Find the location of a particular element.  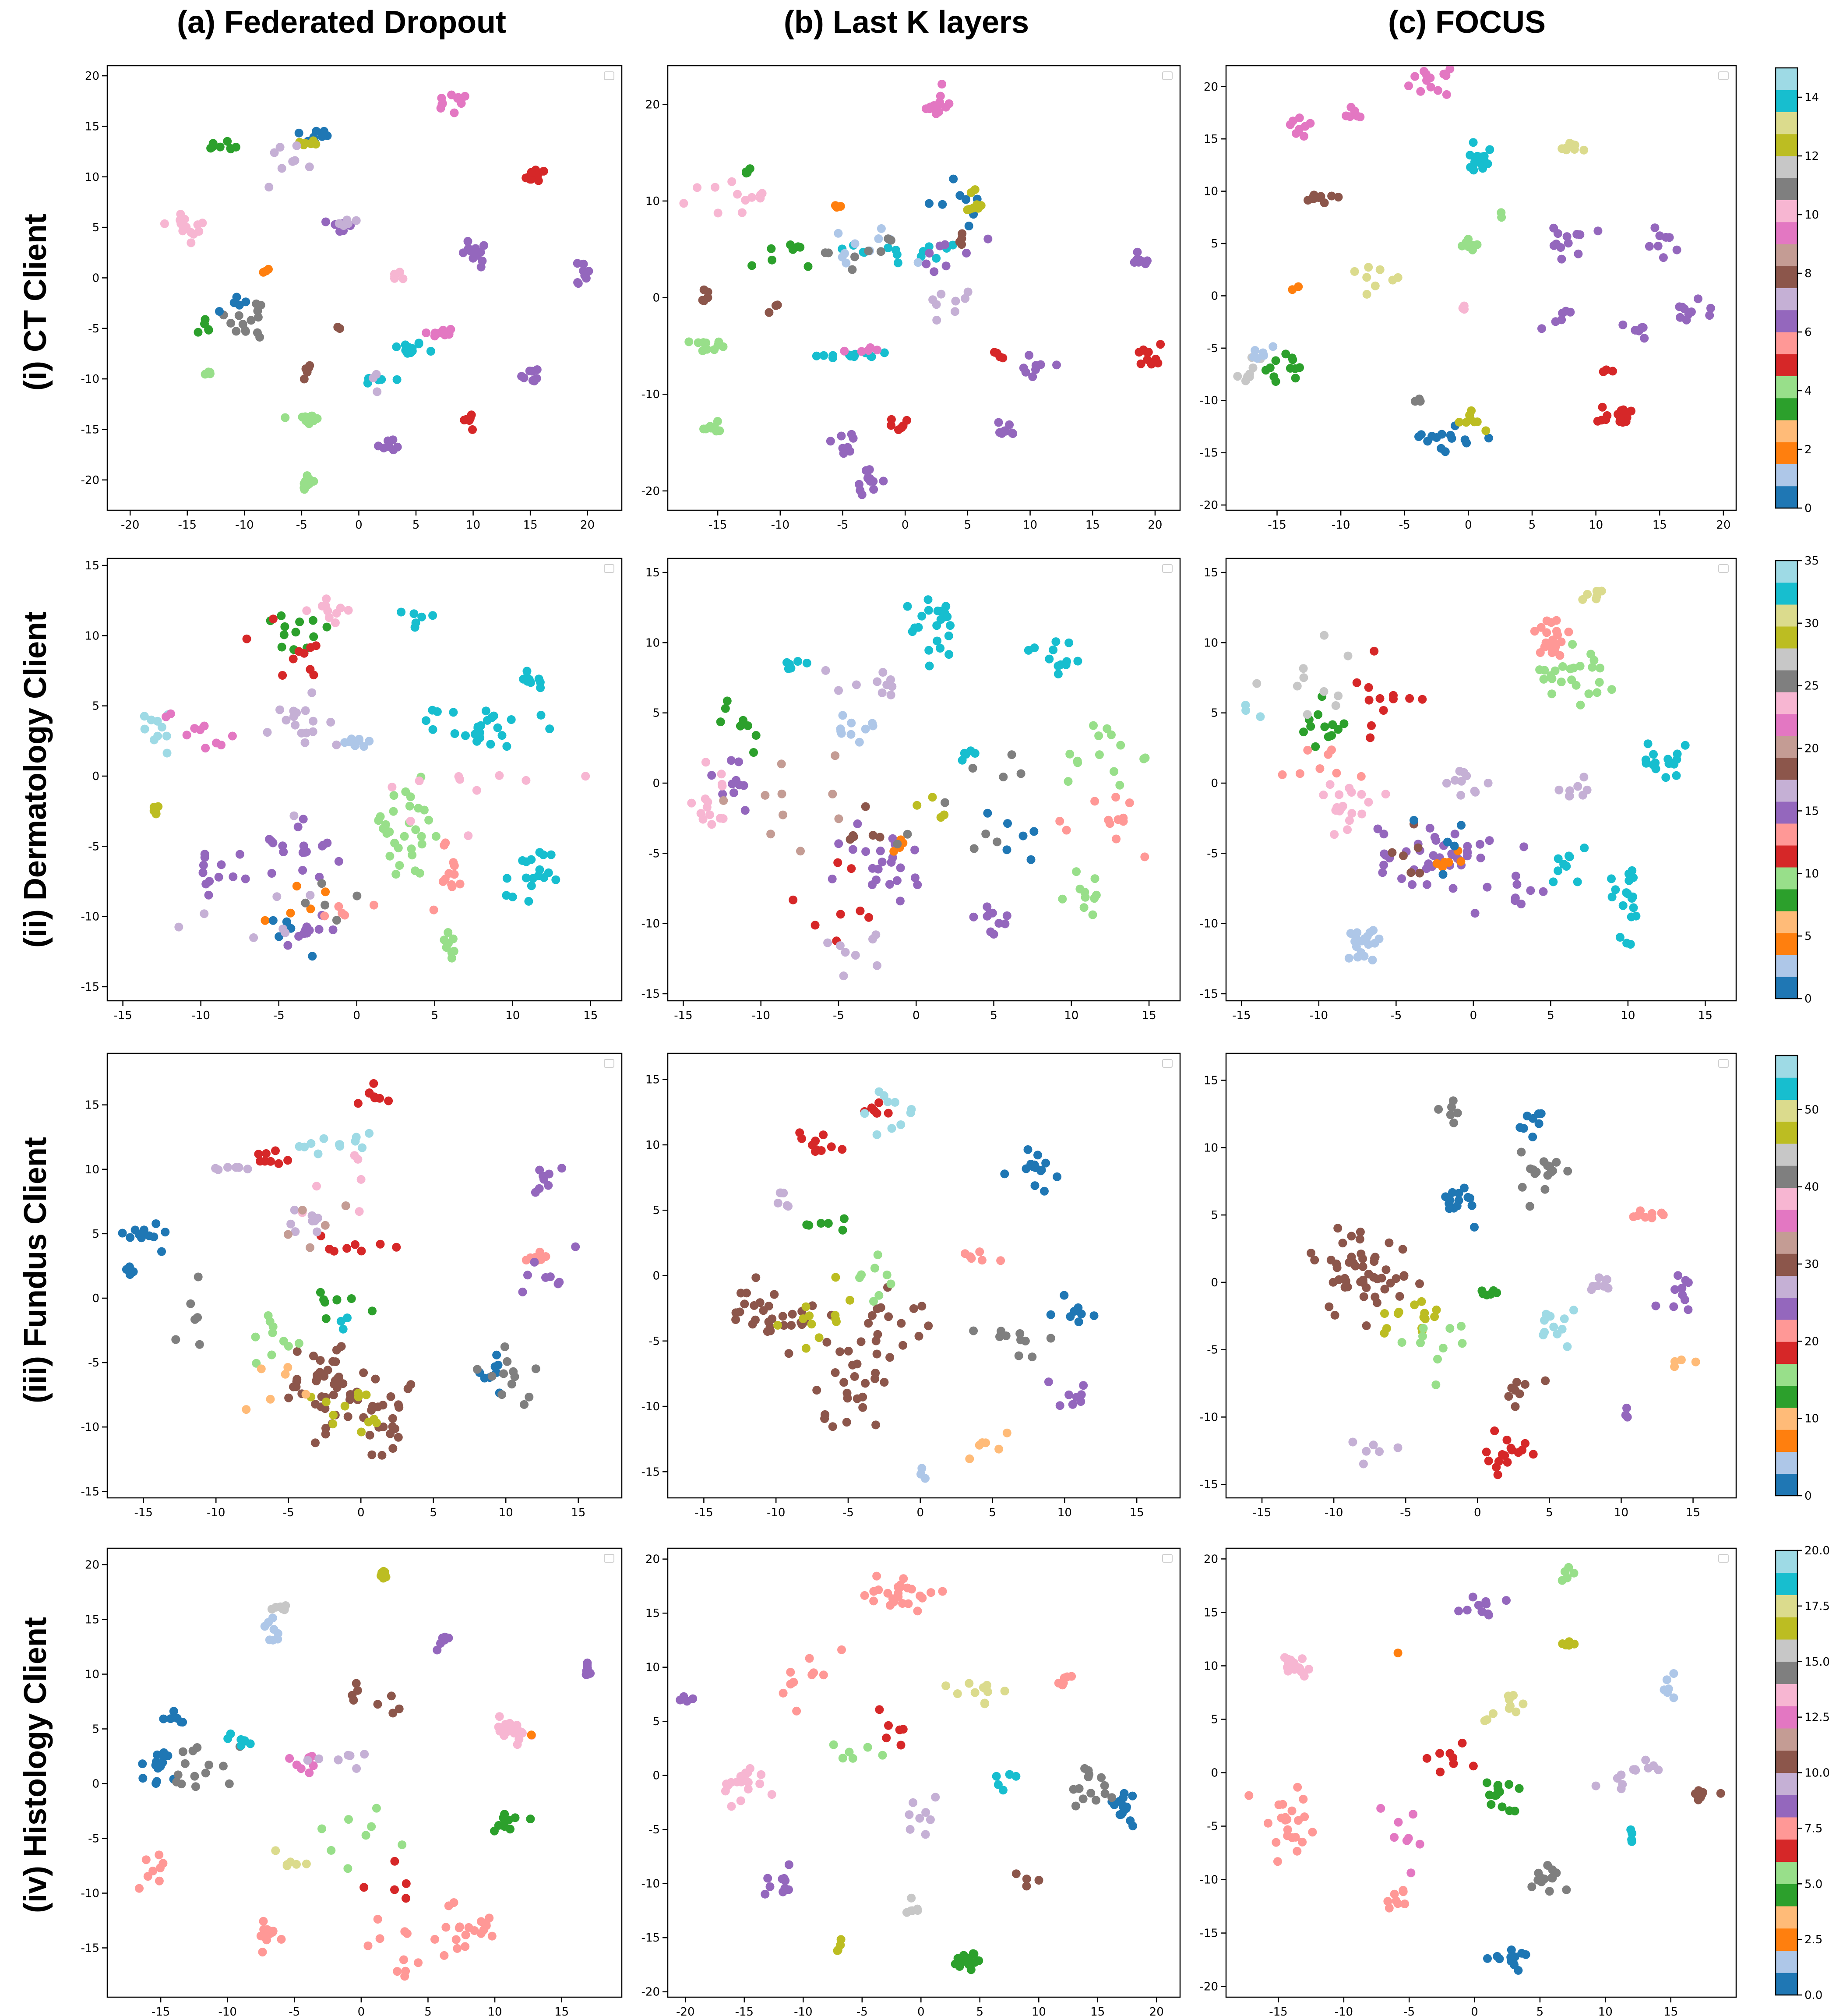

x-tick-label: 5 is located at coordinates (416, 525).